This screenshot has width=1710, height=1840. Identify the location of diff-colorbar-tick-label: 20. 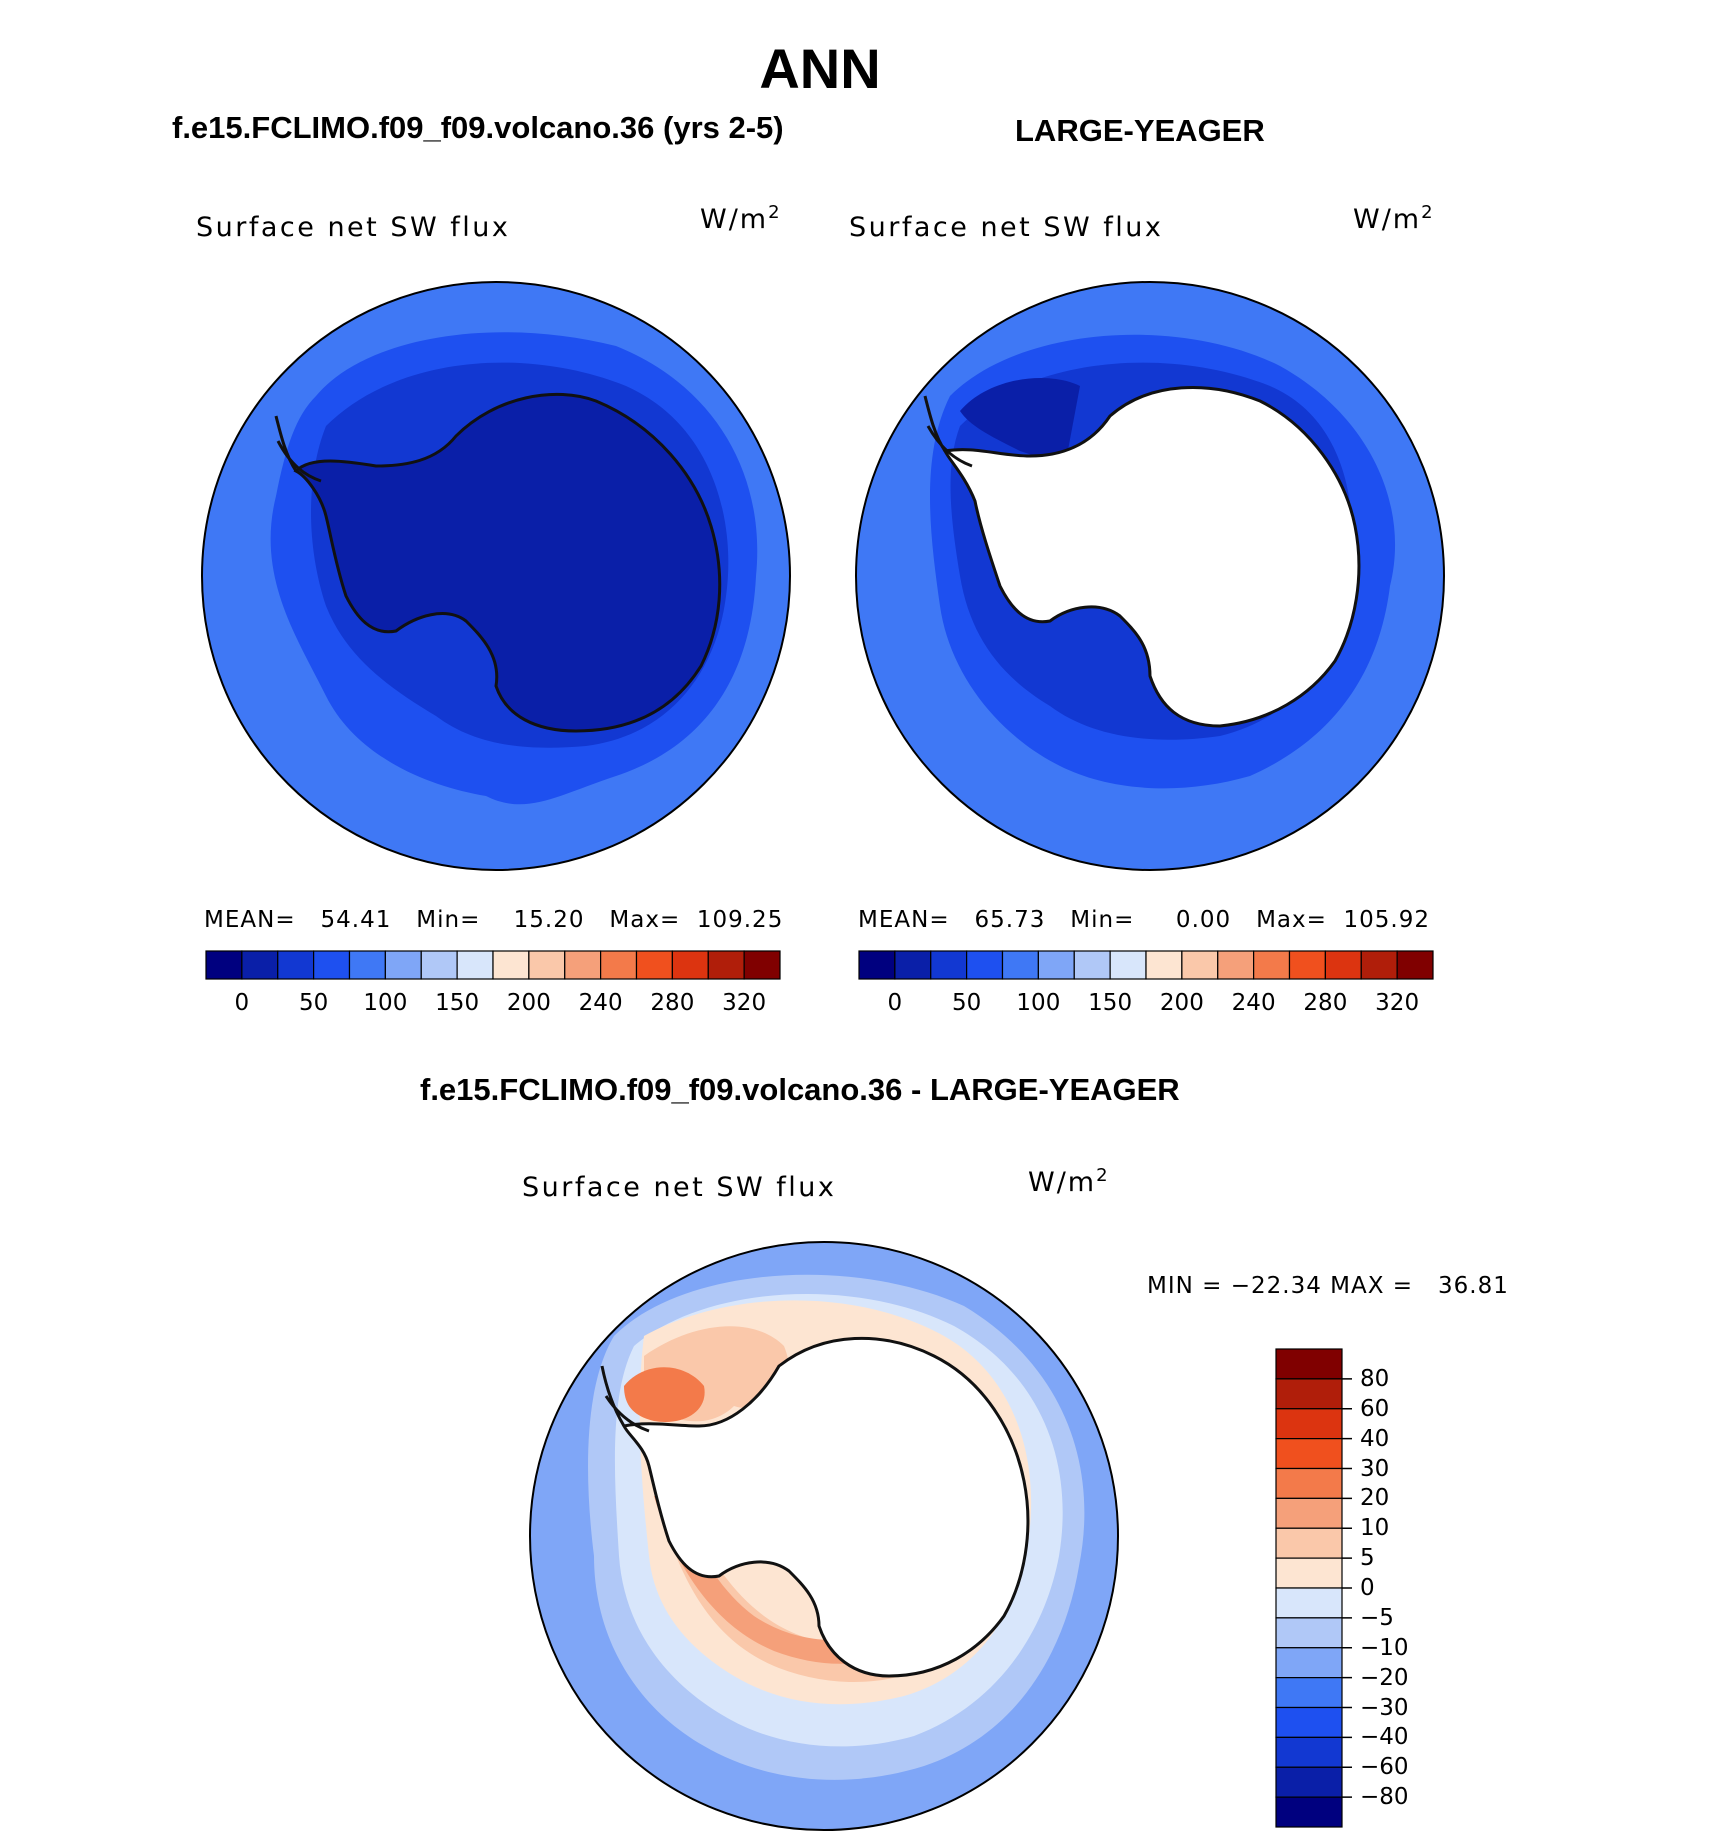
(1375, 1498).